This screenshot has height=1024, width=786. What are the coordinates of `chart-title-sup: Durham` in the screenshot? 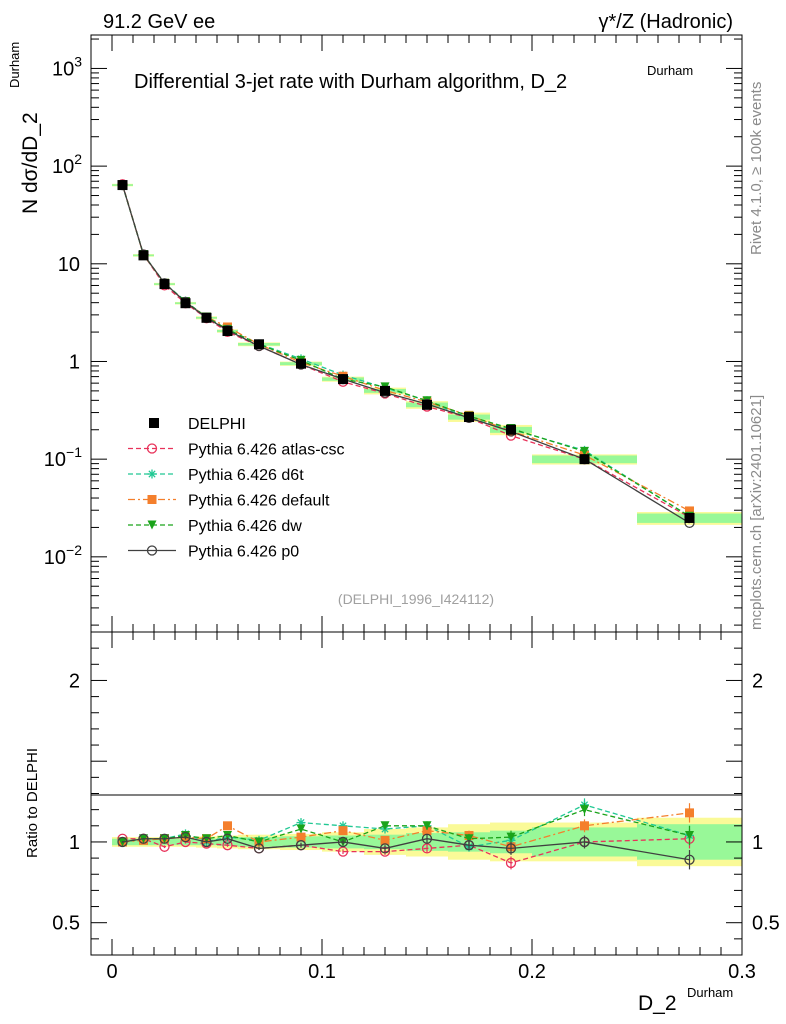 It's located at (670, 70).